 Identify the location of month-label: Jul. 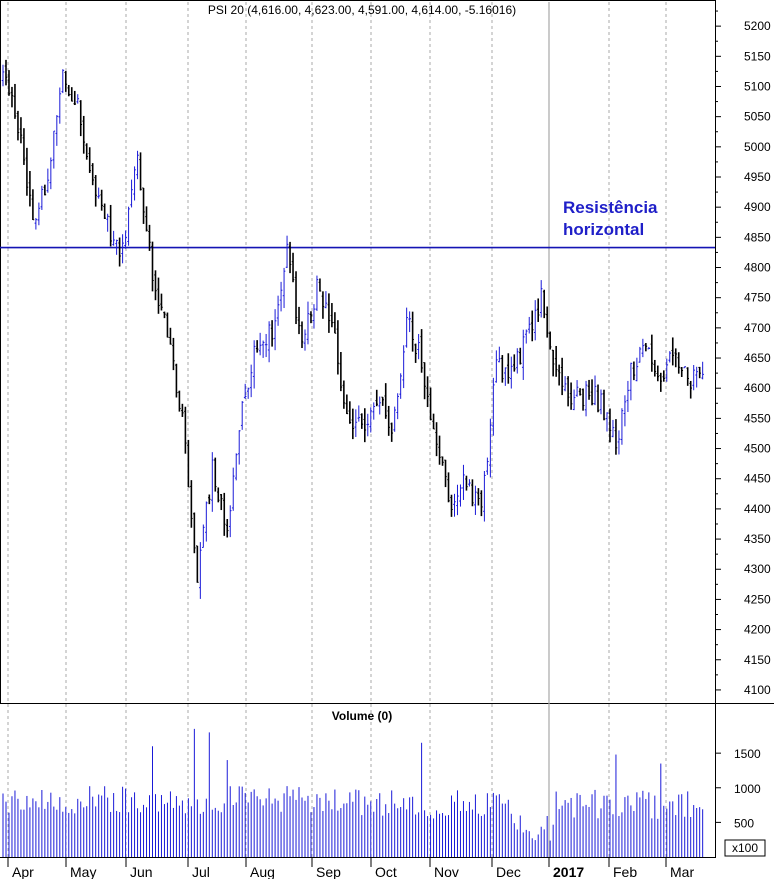
(201, 871).